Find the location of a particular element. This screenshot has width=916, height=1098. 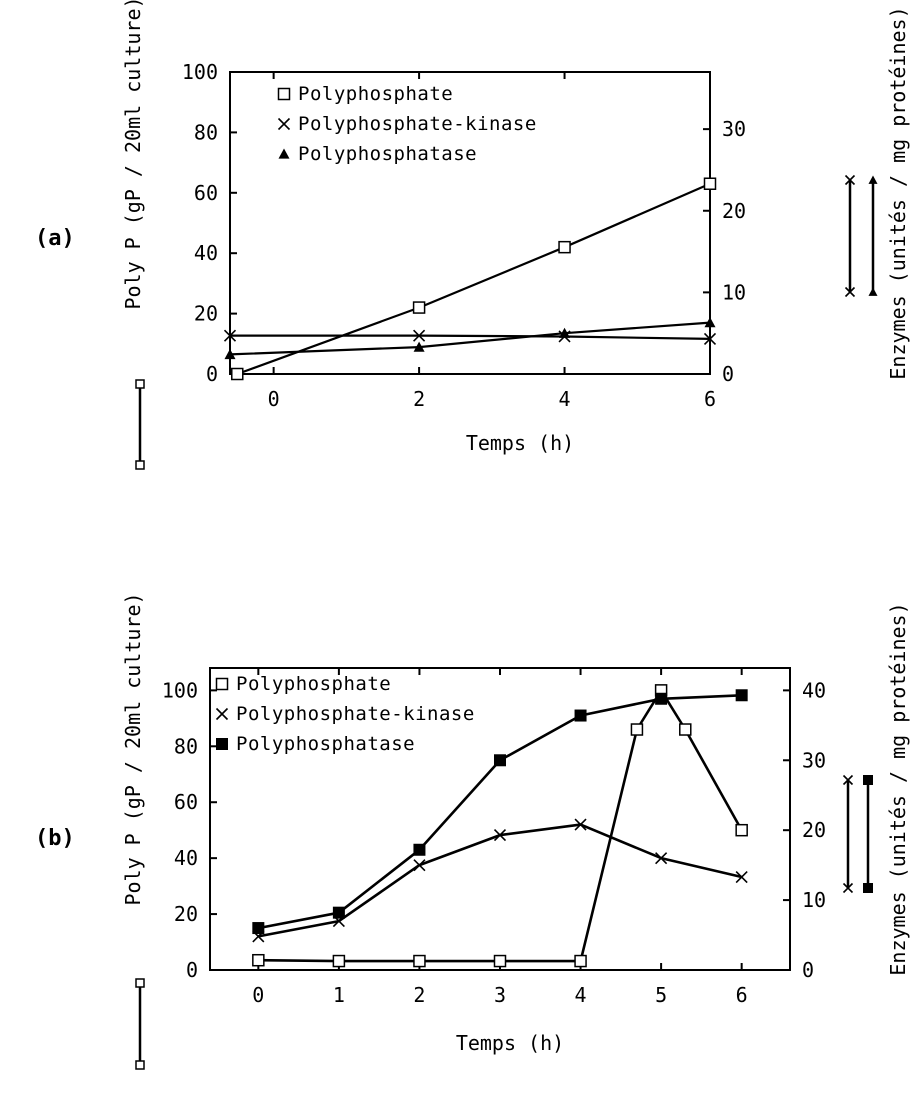

right-key-marker-phosphatase-top is located at coordinates (868, 780).